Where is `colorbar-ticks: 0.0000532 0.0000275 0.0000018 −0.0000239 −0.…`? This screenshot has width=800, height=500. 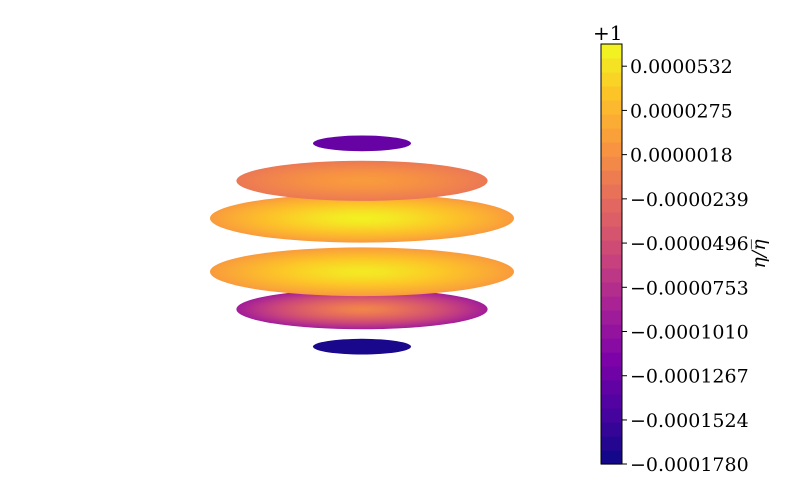 colorbar-ticks: 0.0000532 0.0000275 0.0000018 −0.0000239 −0.… is located at coordinates (685, 266).